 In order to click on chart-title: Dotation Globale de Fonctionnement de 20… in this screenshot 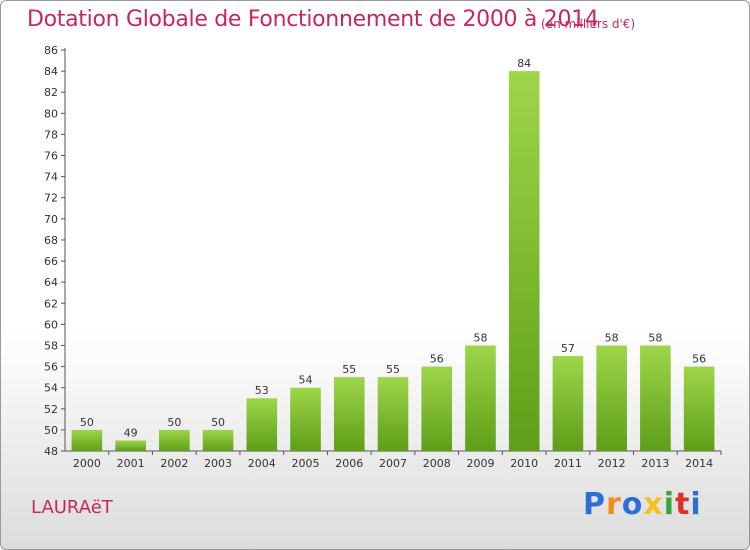, I will do `click(313, 19)`.